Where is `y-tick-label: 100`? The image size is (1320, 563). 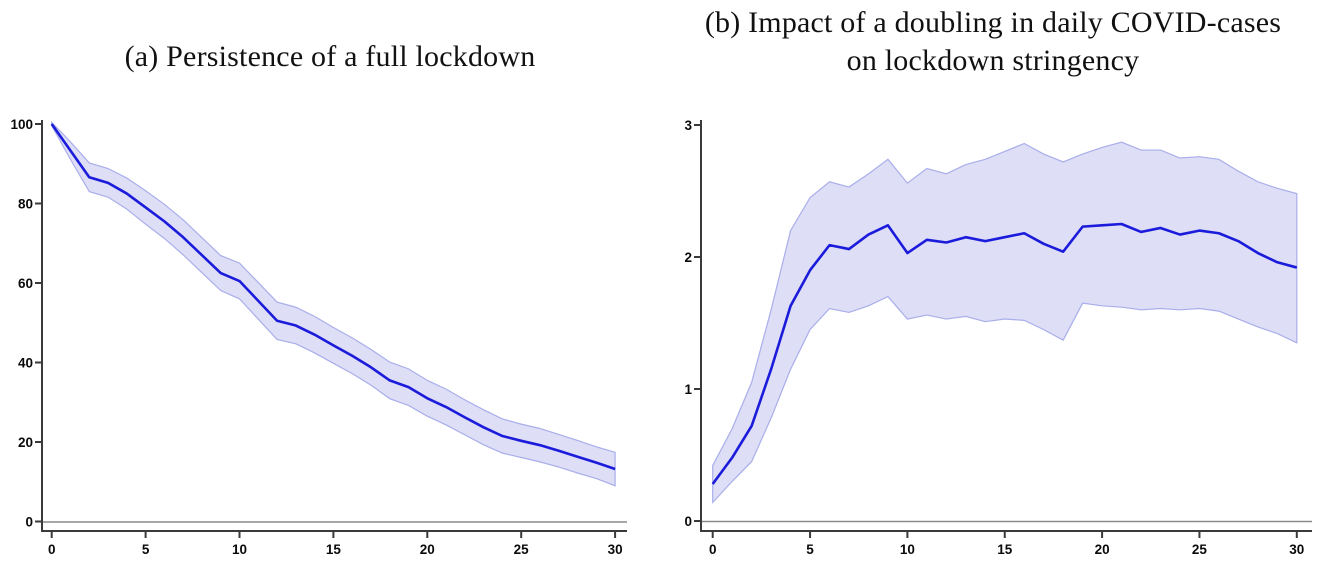 y-tick-label: 100 is located at coordinates (21, 124).